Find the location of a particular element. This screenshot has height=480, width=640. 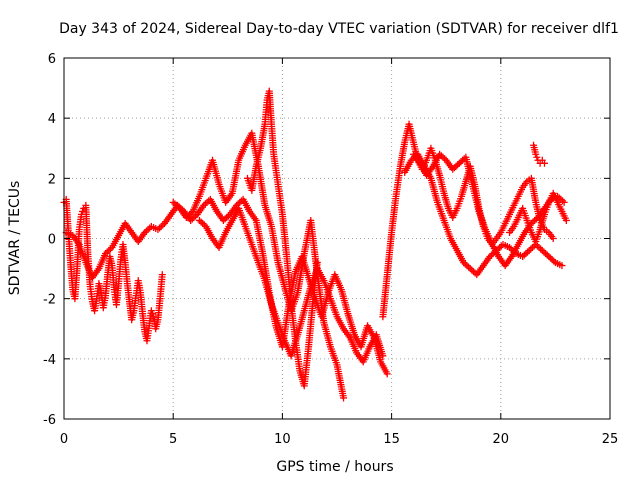

series-sat-h is located at coordinates (488, 210).